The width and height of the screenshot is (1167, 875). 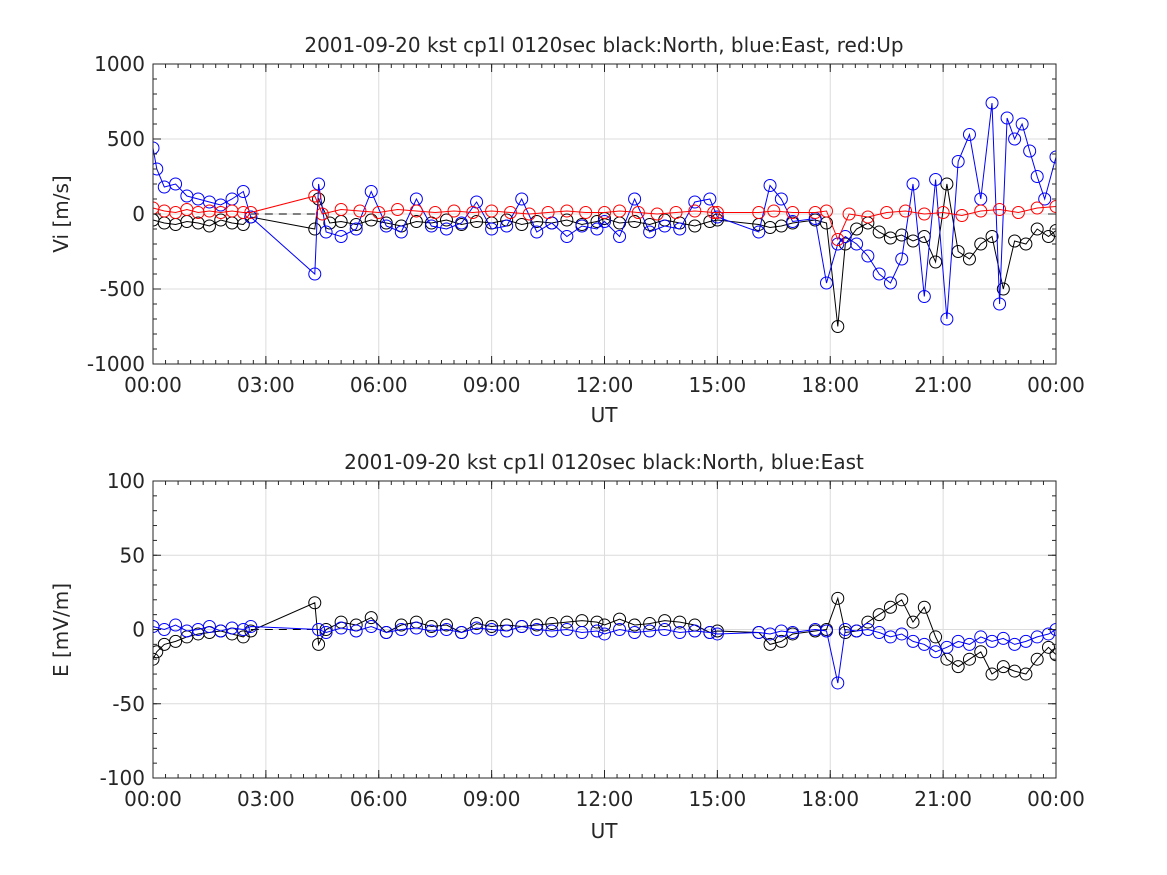 What do you see at coordinates (604, 255) in the screenshot?
I see `series-north` at bounding box center [604, 255].